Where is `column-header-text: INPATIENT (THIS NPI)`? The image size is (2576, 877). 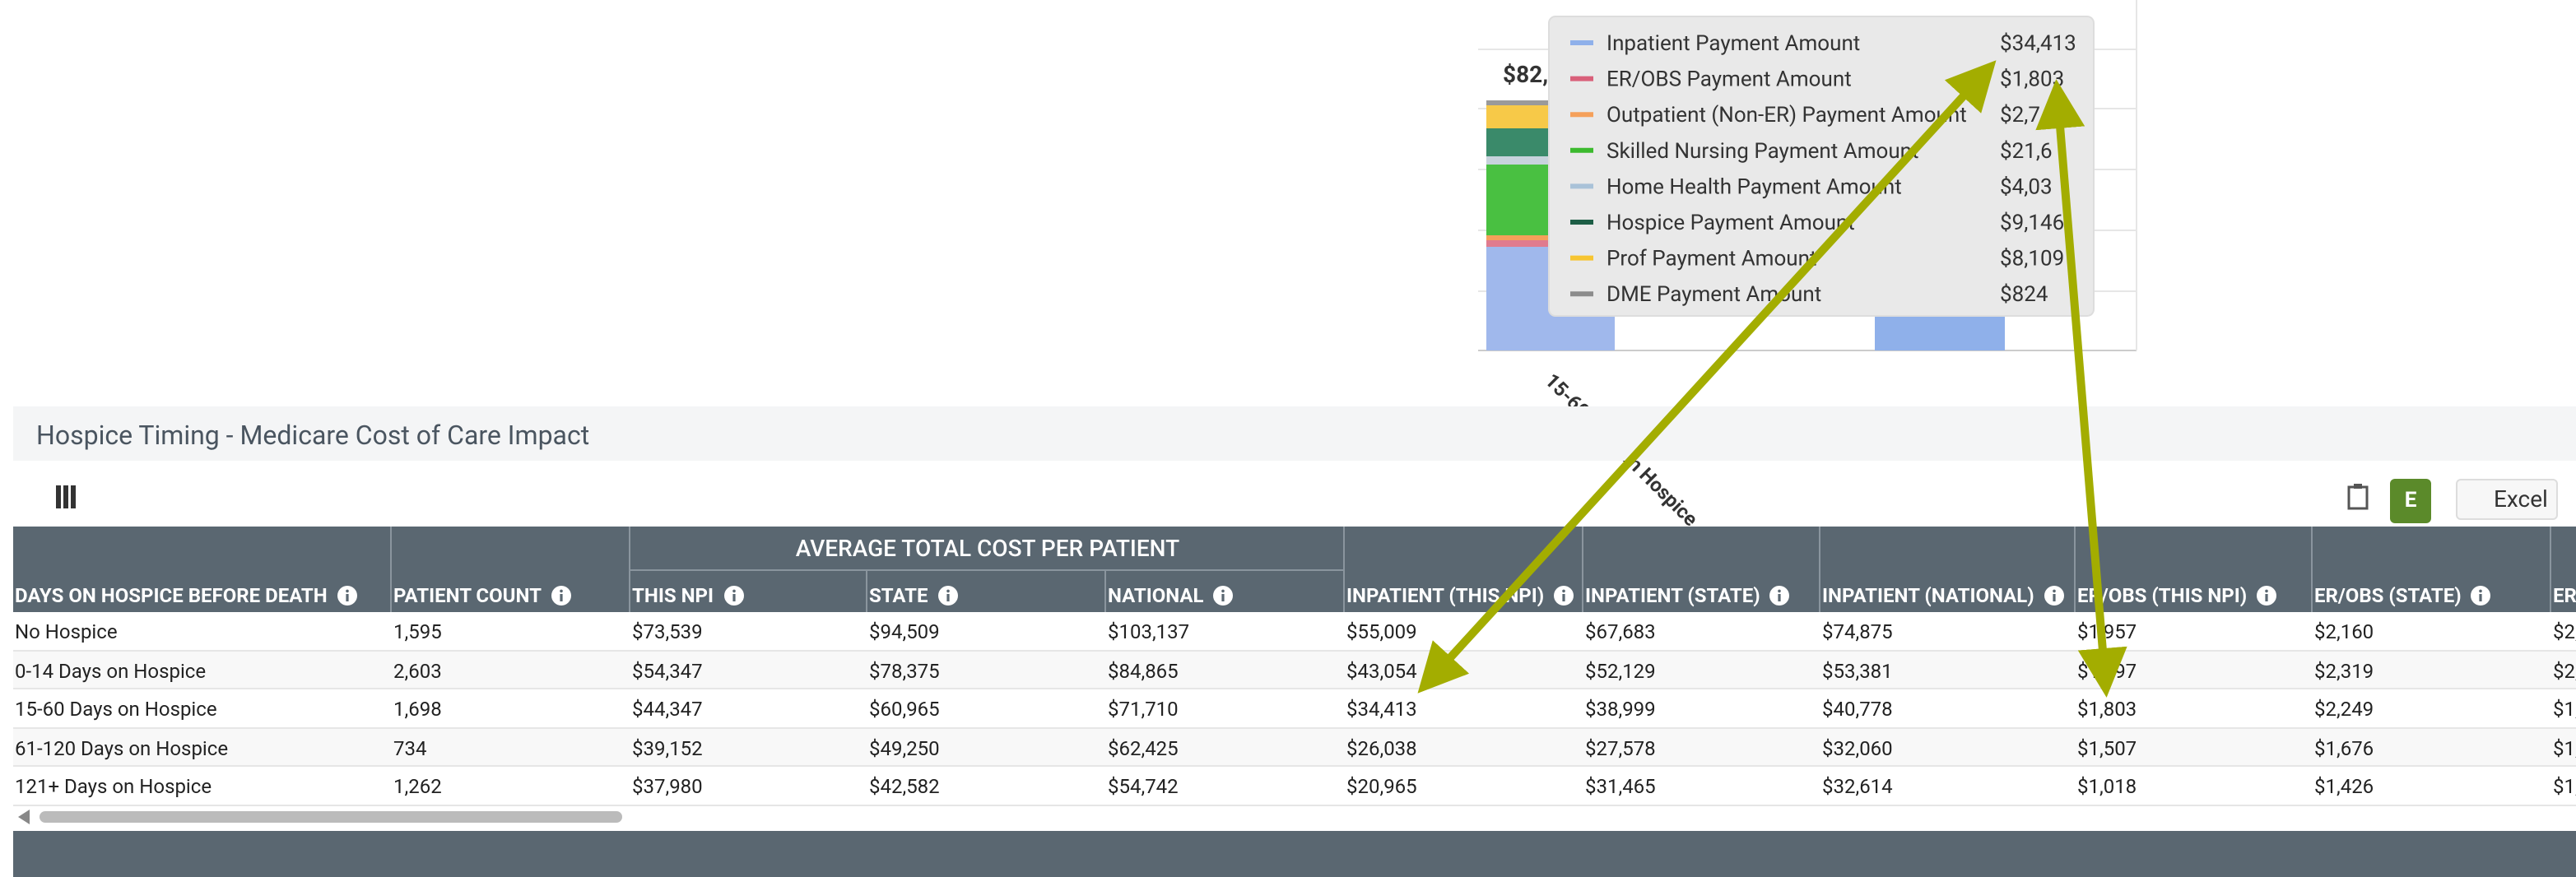
column-header-text: INPATIENT (THIS NPI) is located at coordinates (1445, 595).